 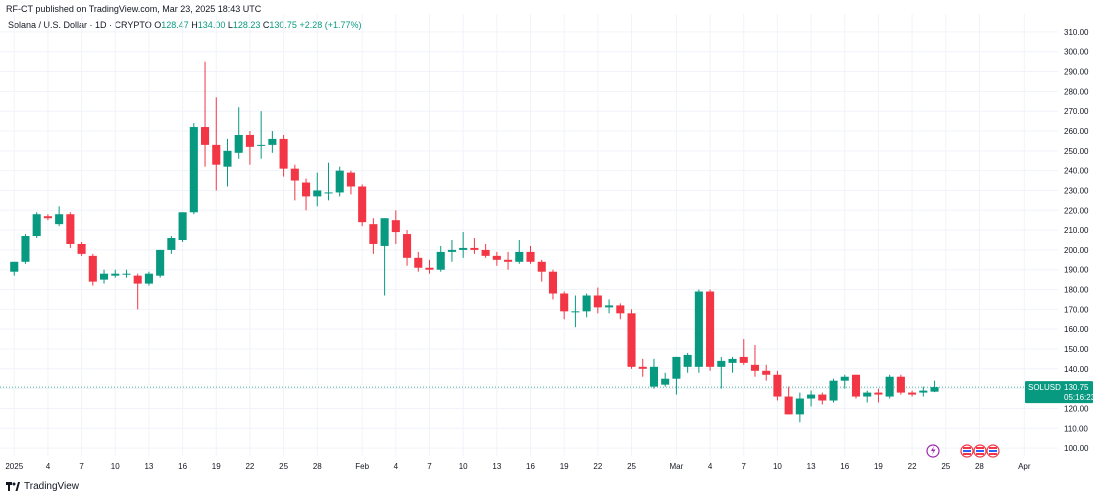 I want to click on flag-event-icon, so click(x=980, y=451).